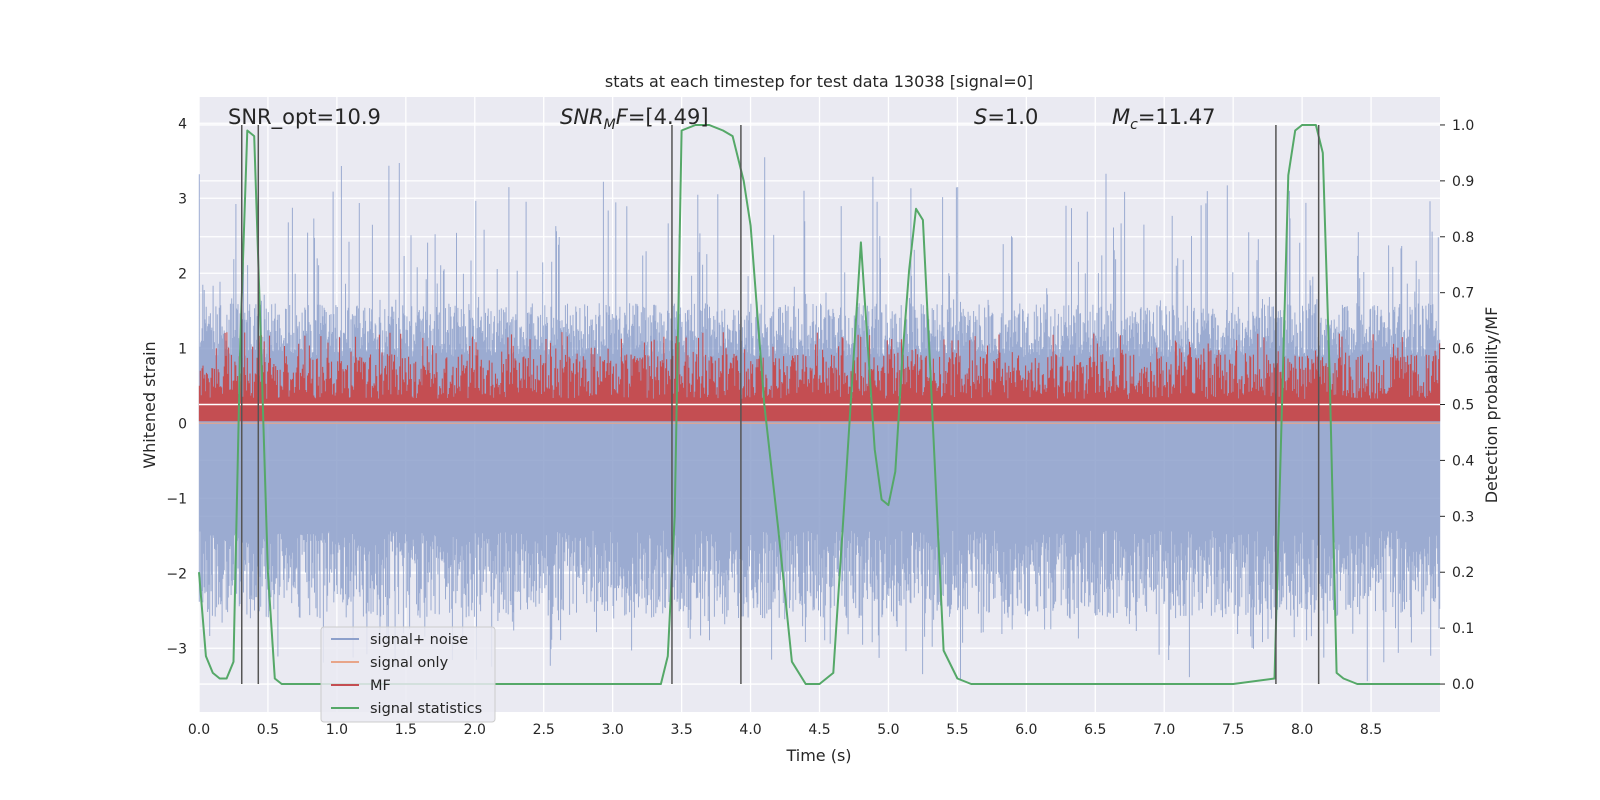 This screenshot has height=800, width=1600. What do you see at coordinates (182, 199) in the screenshot?
I see `y-tick-label: 3` at bounding box center [182, 199].